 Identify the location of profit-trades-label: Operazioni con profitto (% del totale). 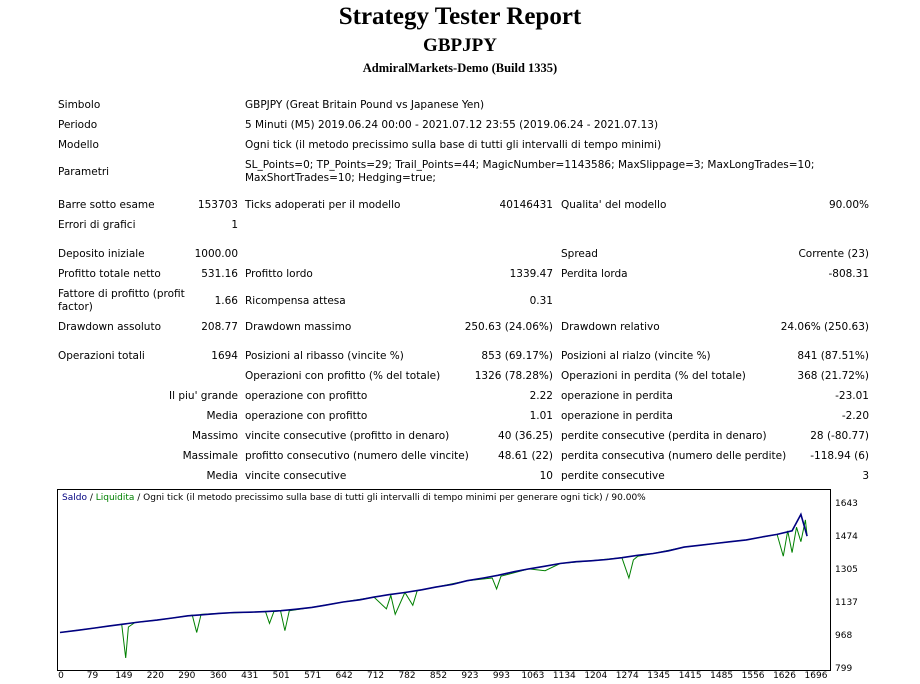
(343, 376).